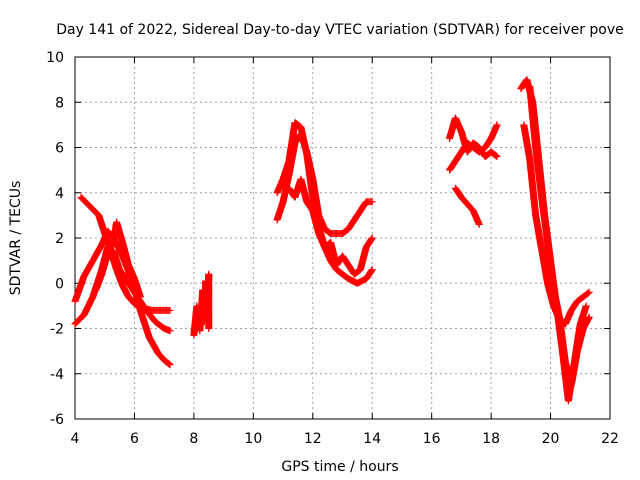  Describe the element at coordinates (339, 467) in the screenshot. I see `x-axis-label: GPS time / hours` at that location.